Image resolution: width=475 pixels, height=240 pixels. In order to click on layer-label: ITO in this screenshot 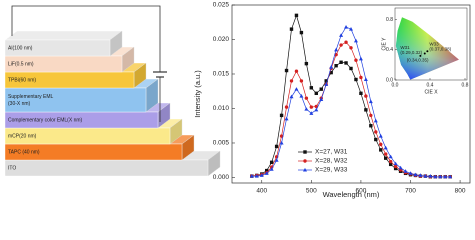, I will do `click(12, 168)`.